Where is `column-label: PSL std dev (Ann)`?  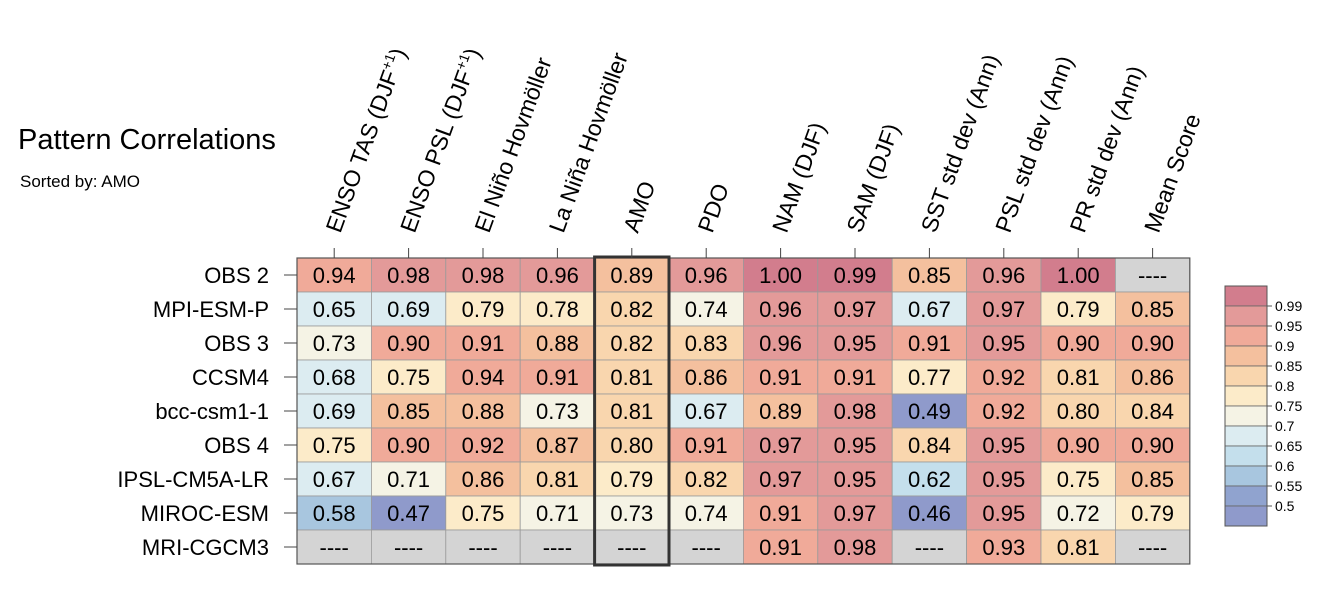 column-label: PSL std dev (Ann) is located at coordinates (1034, 143).